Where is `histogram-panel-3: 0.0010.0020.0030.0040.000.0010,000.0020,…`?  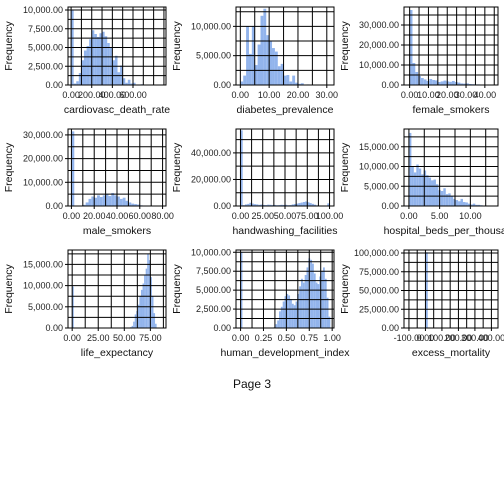 histogram-panel-3: 0.0010.0020.0030.0040.000.0010,000.0020,… is located at coordinates (419, 61).